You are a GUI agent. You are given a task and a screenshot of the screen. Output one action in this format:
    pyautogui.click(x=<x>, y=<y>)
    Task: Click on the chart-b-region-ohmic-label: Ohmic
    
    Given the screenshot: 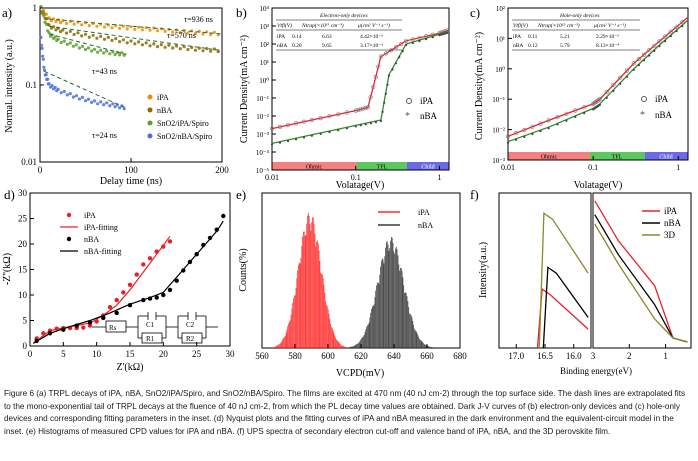 What is the action you would take?
    pyautogui.click(x=314, y=168)
    